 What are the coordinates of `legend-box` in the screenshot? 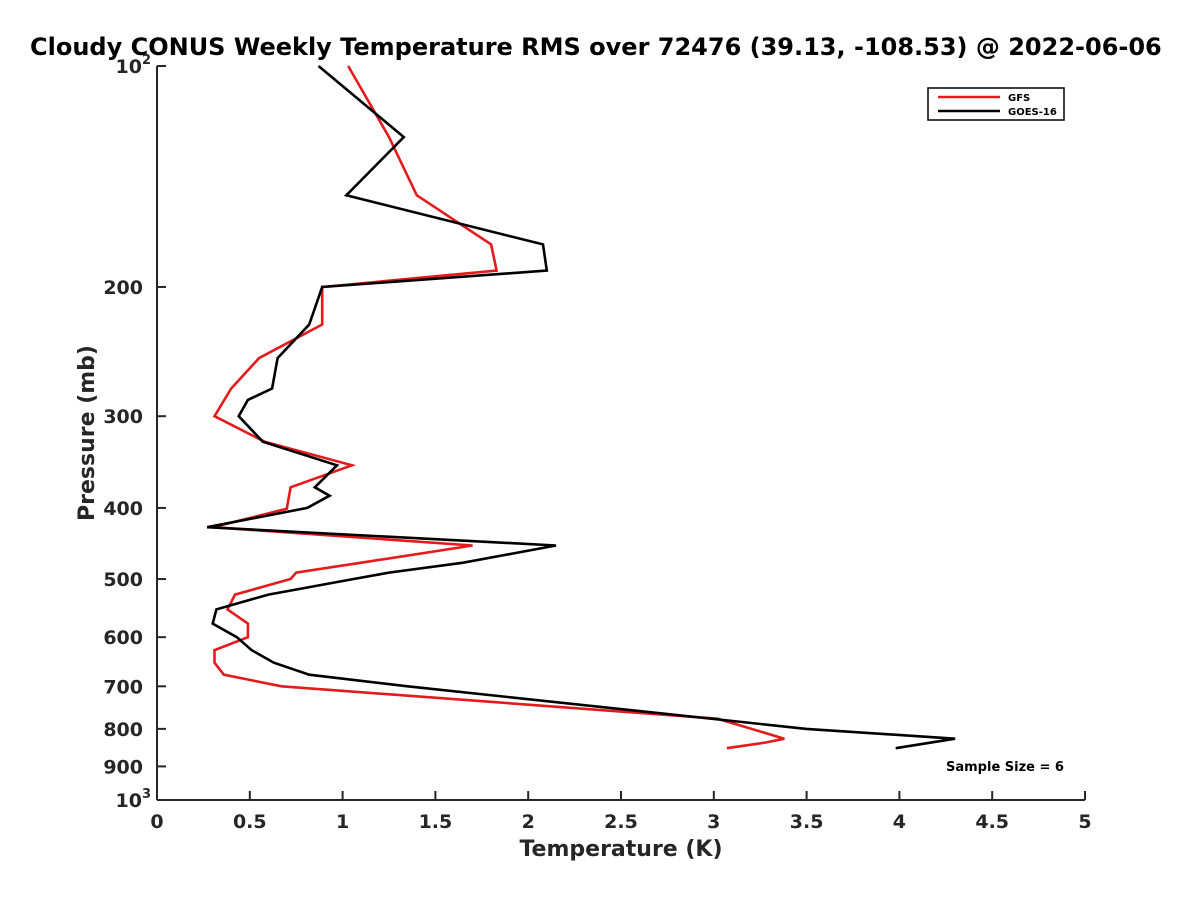 It's located at (996, 104).